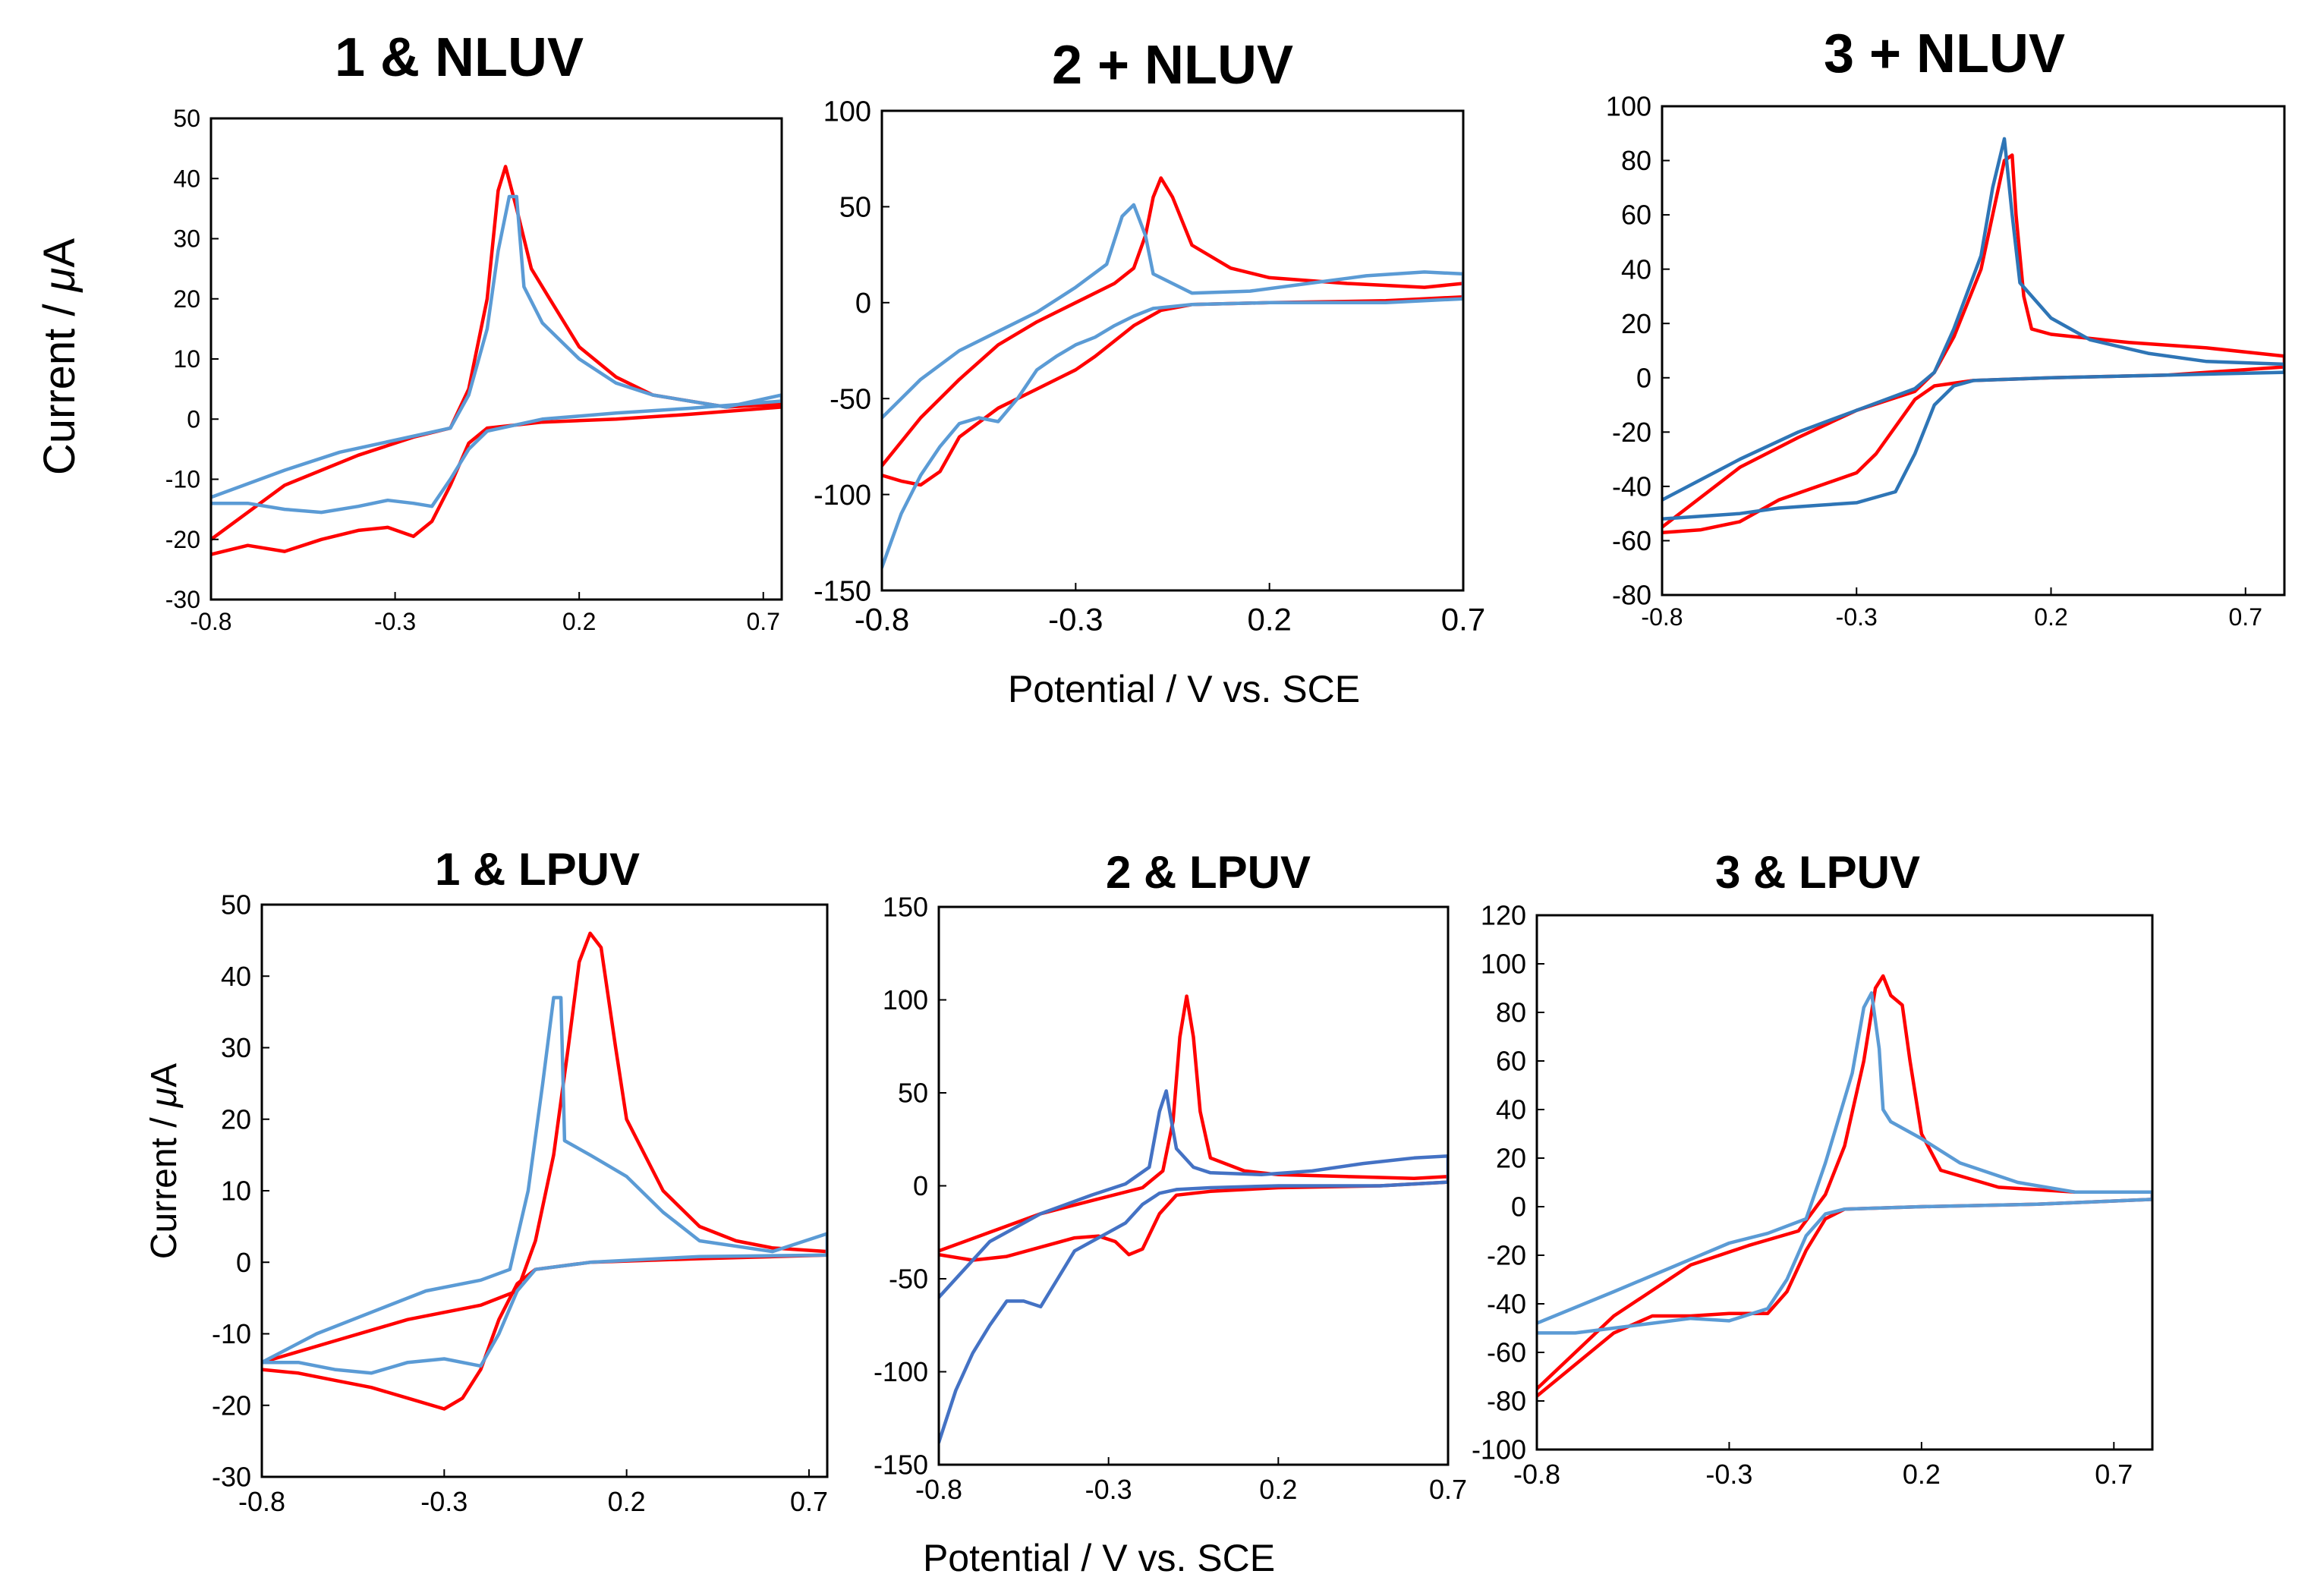 The image size is (2314, 1596). I want to click on chart-title: 1 & NLUV, so click(460, 58).